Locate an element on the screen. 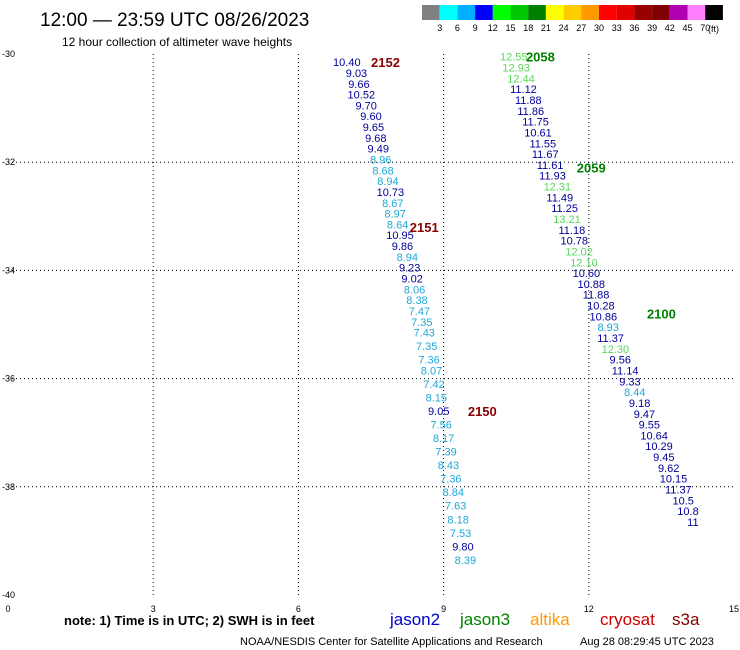 The image size is (740, 650). swh-value-label: 8.93 is located at coordinates (607, 328).